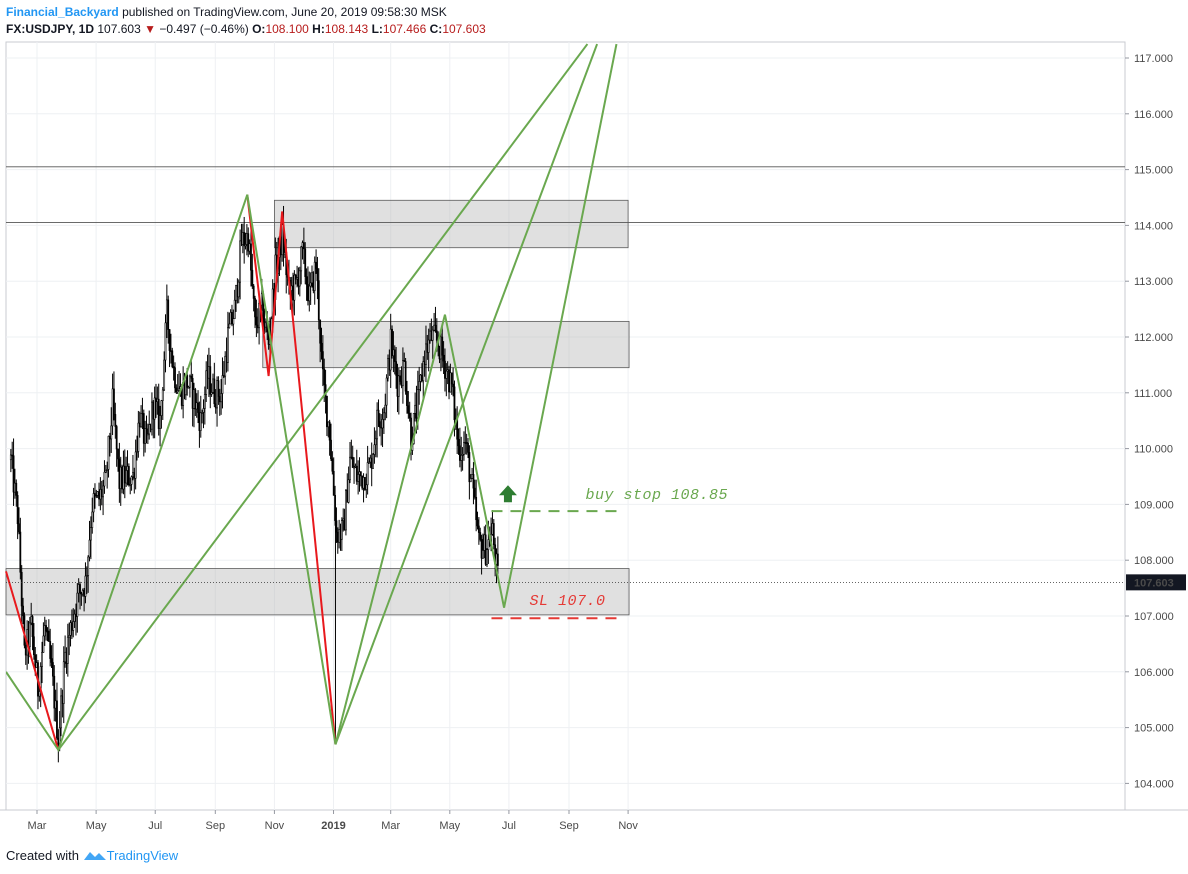 The height and width of the screenshot is (874, 1188). I want to click on tradingview-link: TradingView, so click(142, 855).